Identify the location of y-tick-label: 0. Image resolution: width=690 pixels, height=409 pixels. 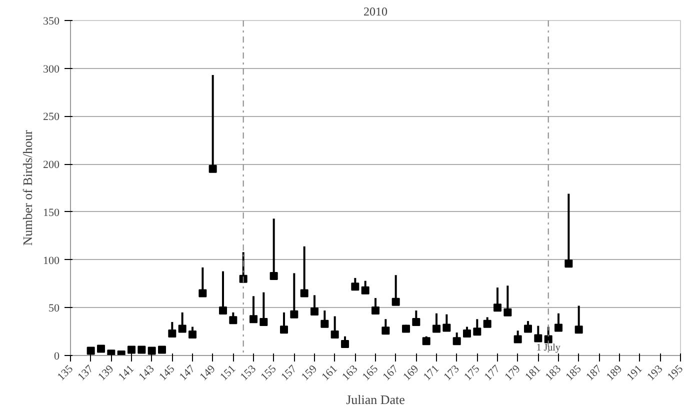
(57, 356).